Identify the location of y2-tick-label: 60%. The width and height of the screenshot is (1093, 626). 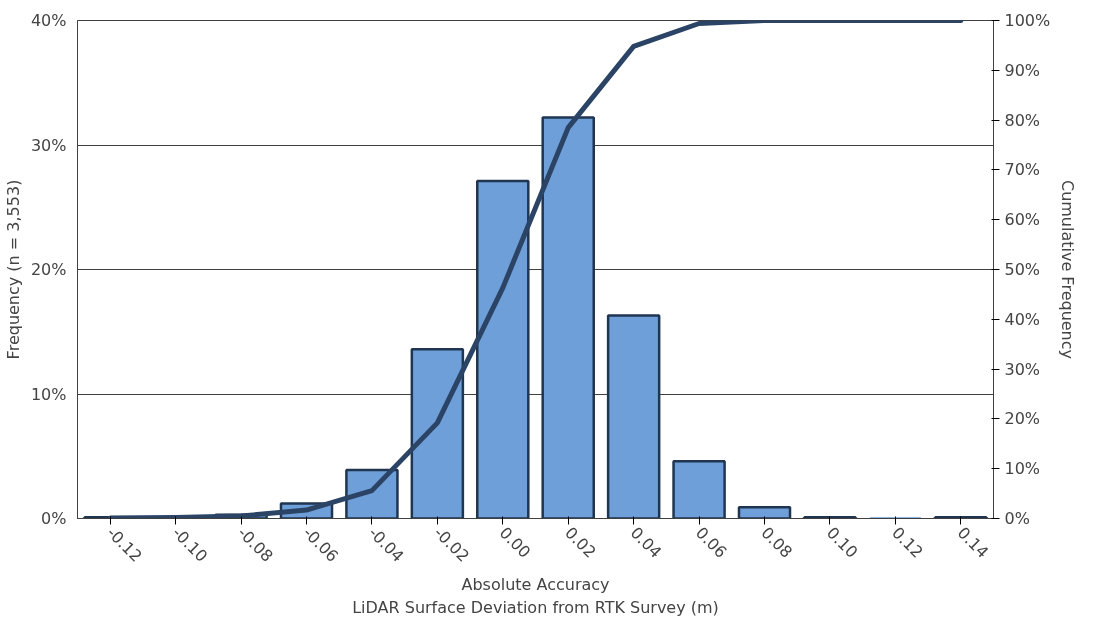
(1022, 220).